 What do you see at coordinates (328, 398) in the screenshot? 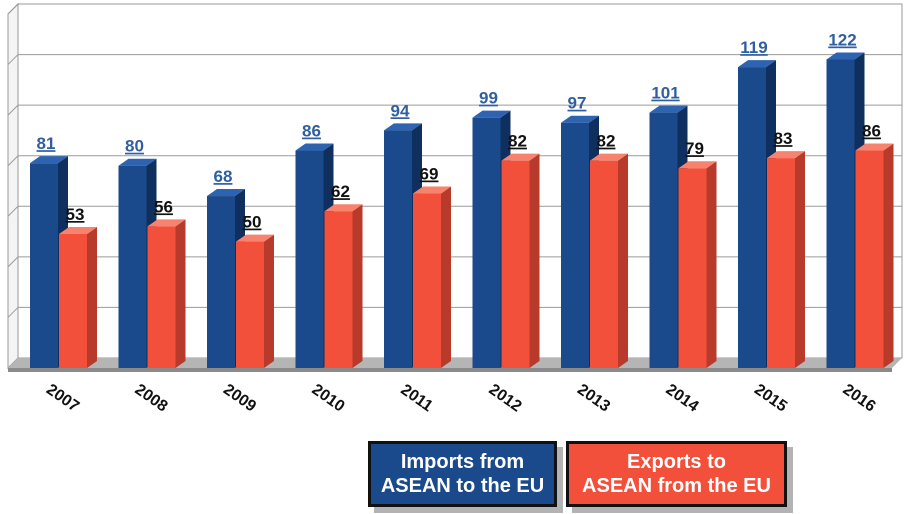
I see `x-tick-2010: 2010` at bounding box center [328, 398].